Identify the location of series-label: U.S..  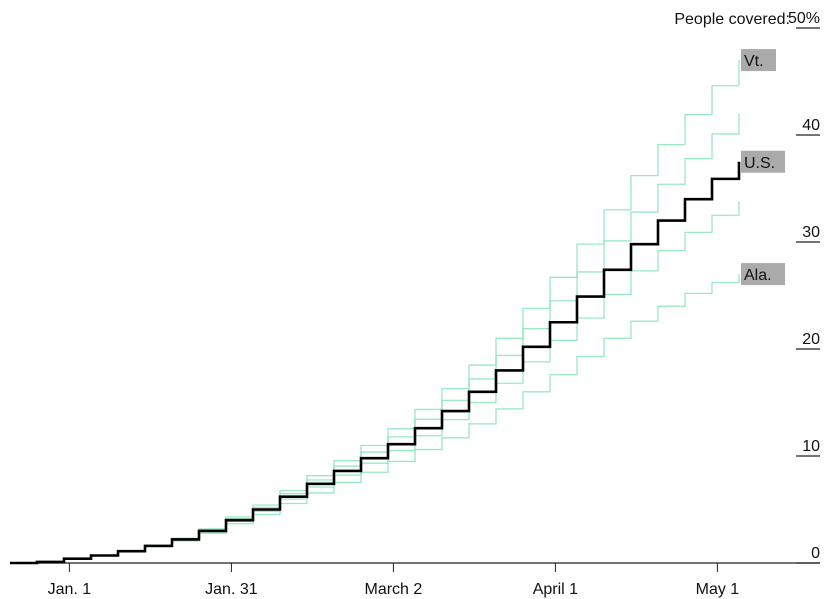
(759, 163).